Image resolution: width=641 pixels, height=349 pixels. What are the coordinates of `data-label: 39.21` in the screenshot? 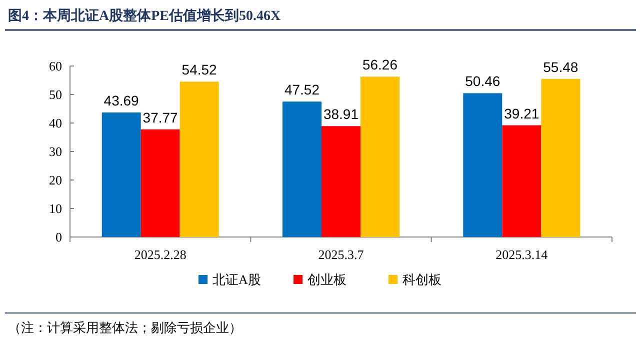 It's located at (522, 113).